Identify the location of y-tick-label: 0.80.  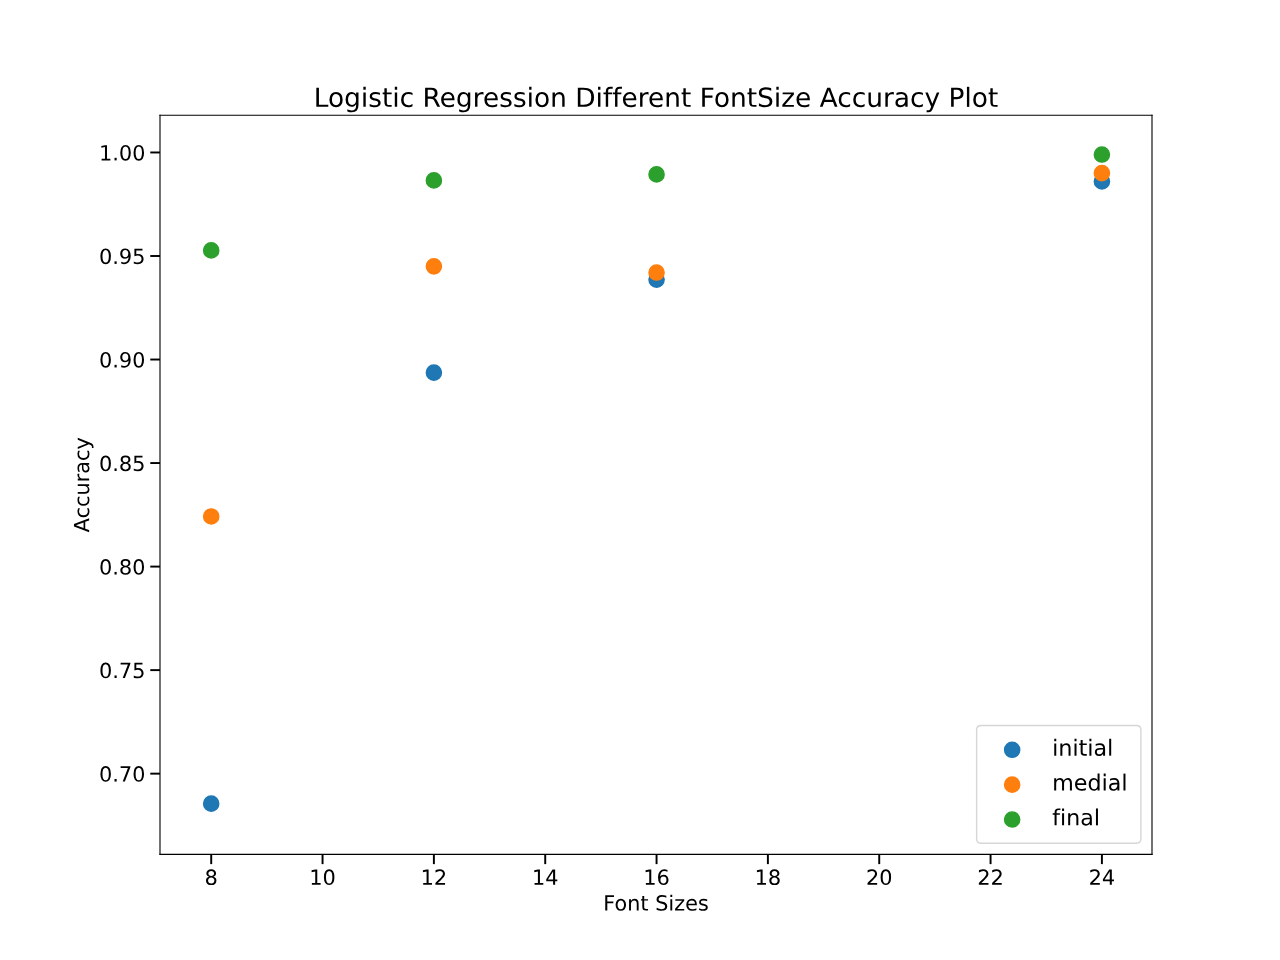
(122, 567).